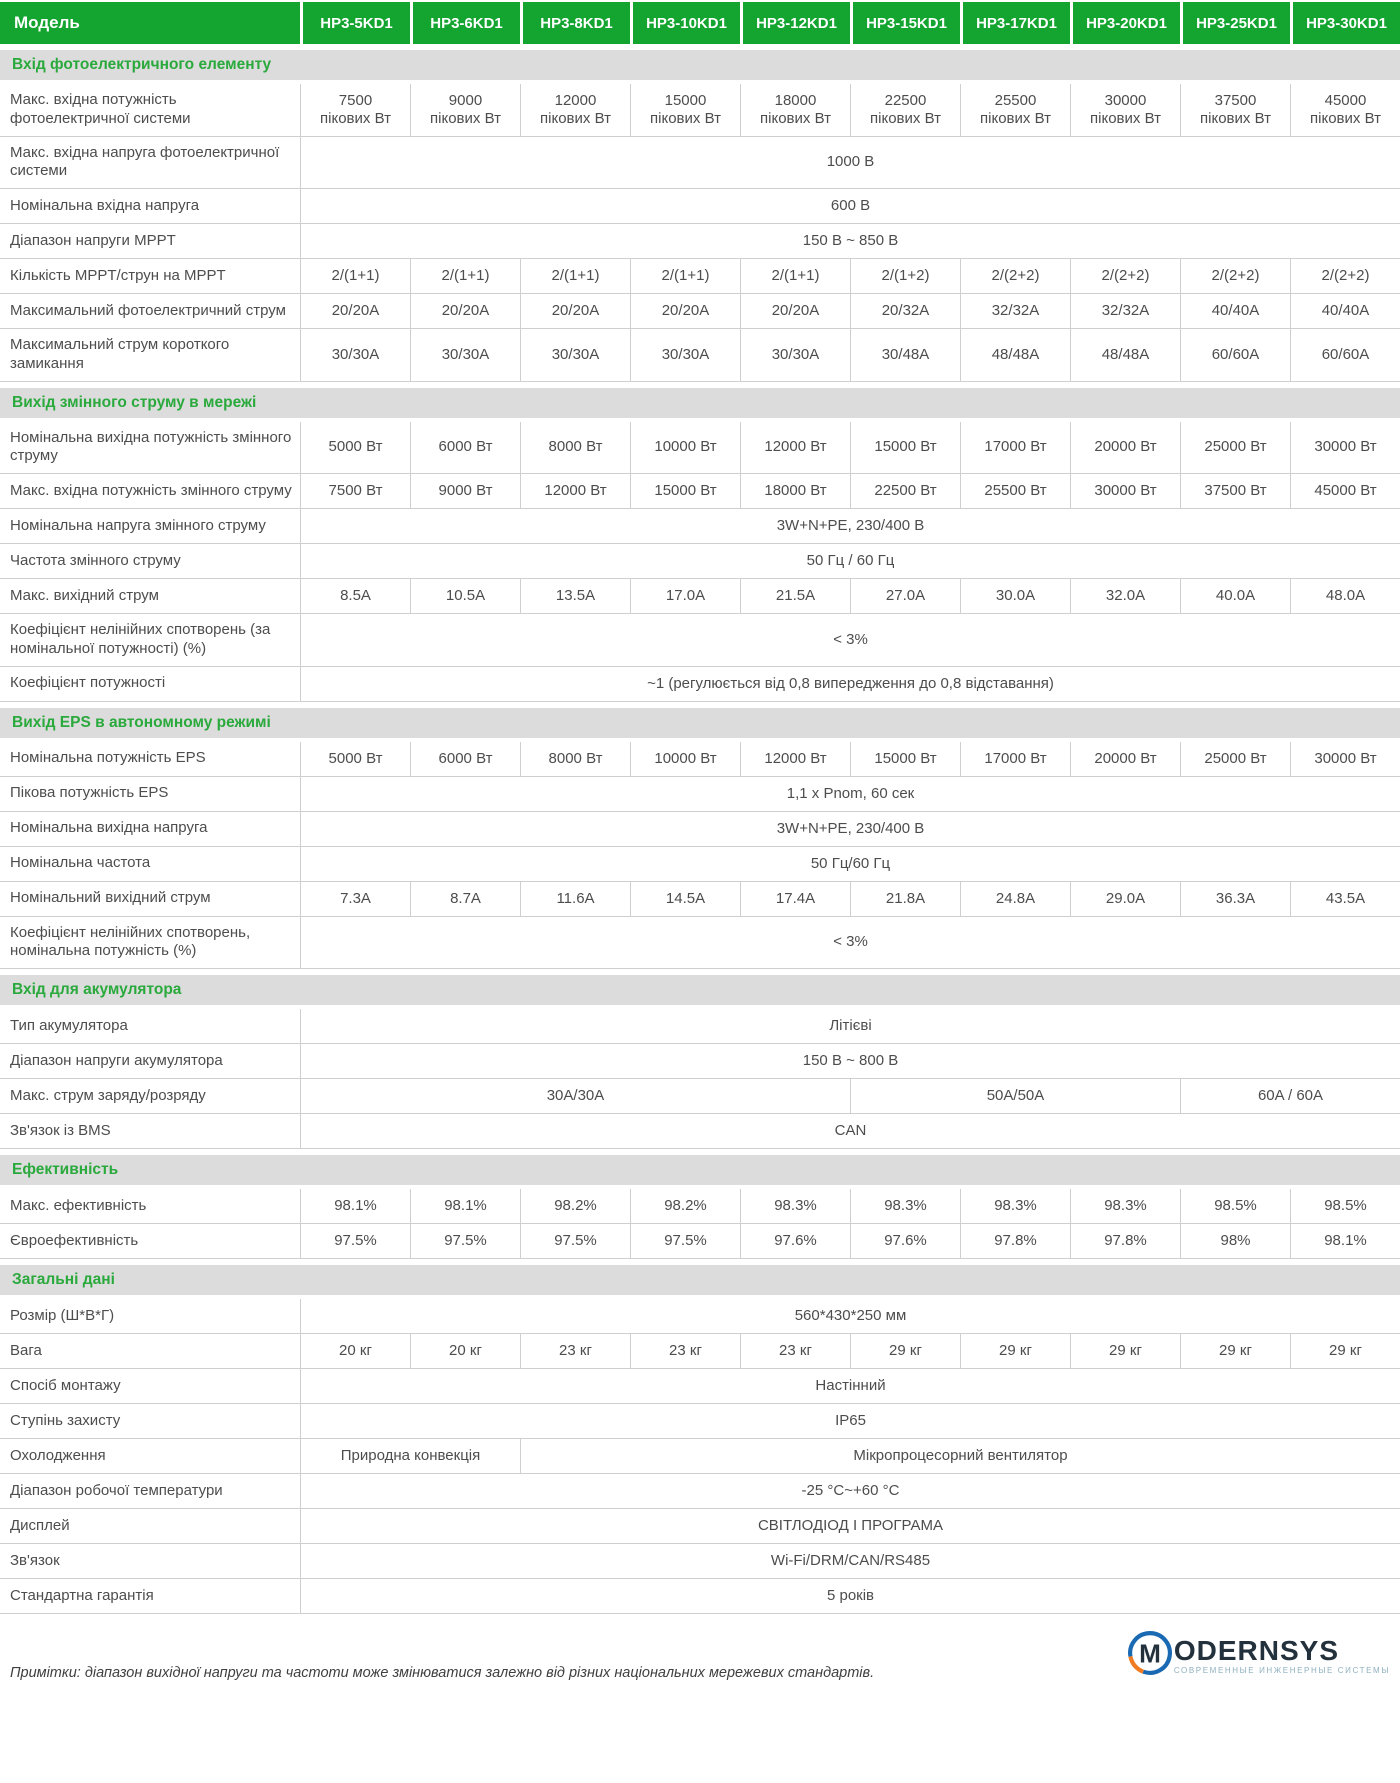  I want to click on value-cell: 45000 пікових Вт, so click(1345, 110).